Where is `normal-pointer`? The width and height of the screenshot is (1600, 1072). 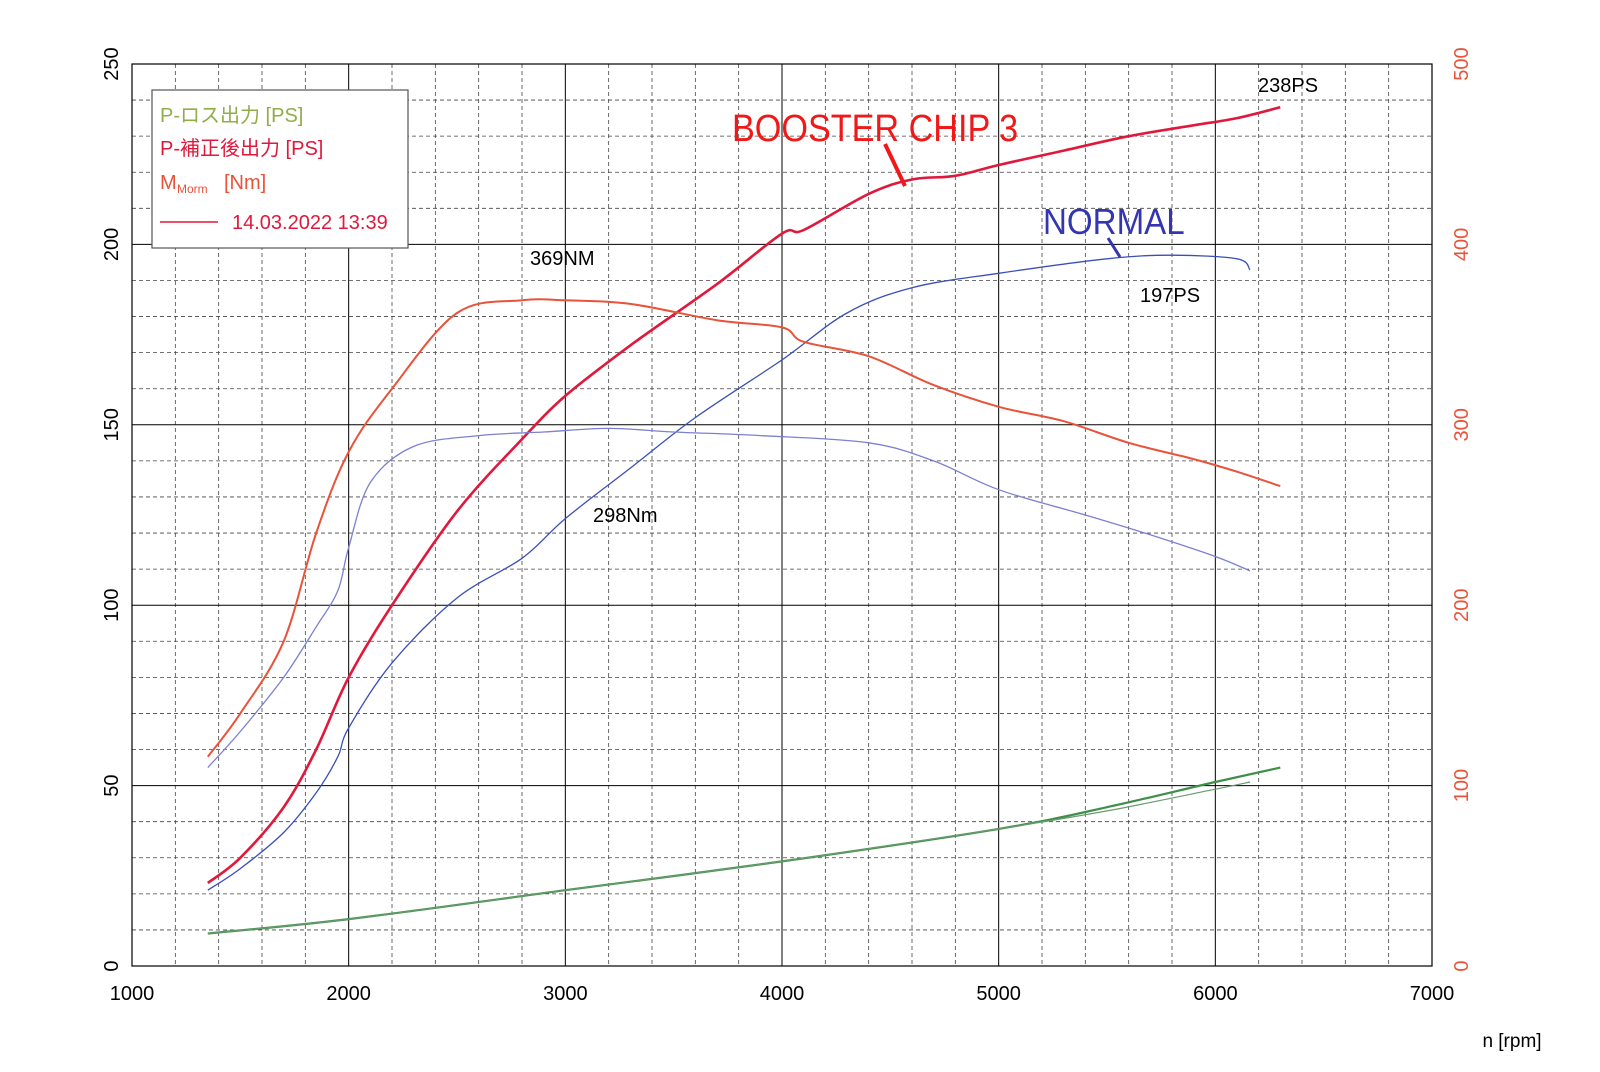 normal-pointer is located at coordinates (1114, 247).